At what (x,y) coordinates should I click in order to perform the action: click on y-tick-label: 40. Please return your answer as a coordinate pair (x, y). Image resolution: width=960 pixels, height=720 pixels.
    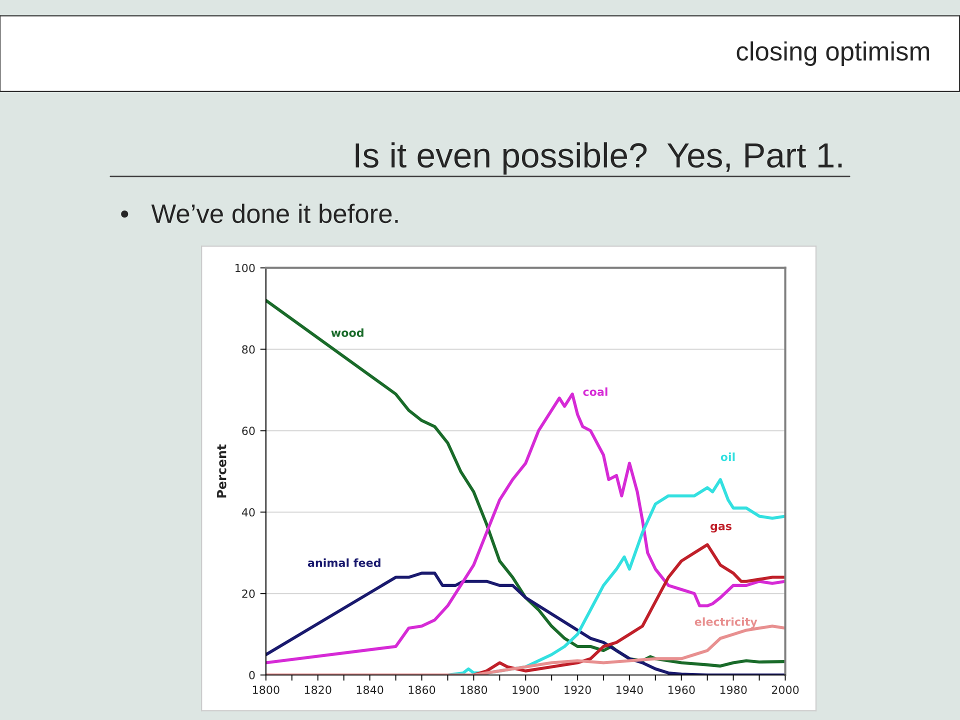
    Looking at the image, I should click on (248, 512).